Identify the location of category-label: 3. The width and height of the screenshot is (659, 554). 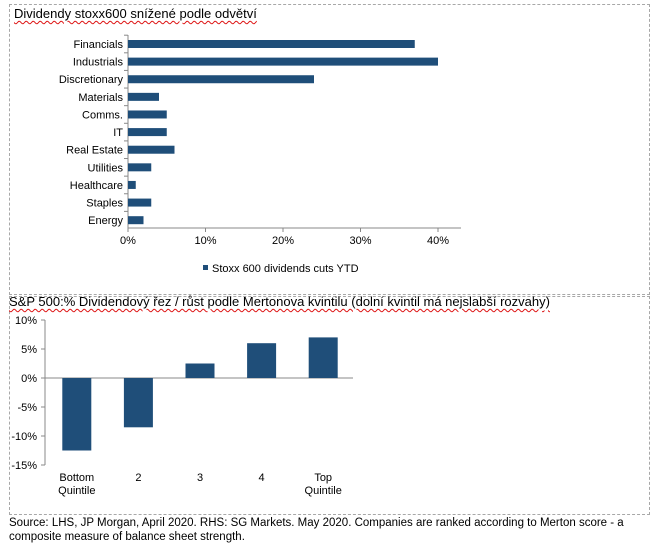
(200, 478).